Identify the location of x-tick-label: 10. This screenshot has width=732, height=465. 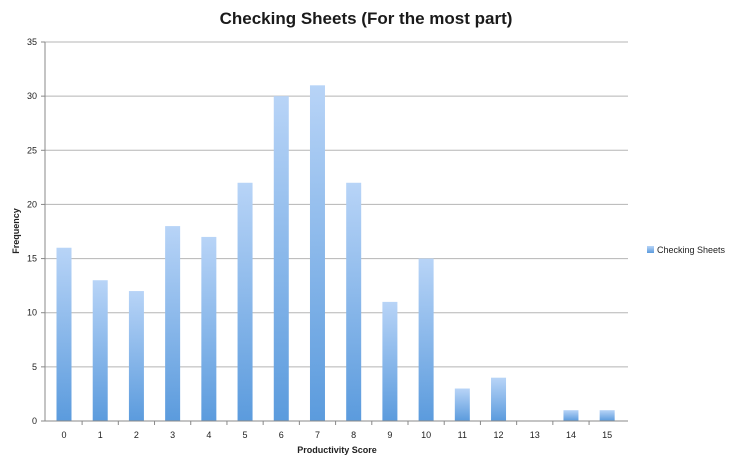
(426, 435).